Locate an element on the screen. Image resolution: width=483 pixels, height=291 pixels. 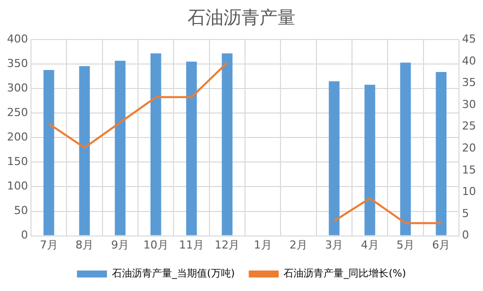
x-tick-label: 7月 is located at coordinates (49, 245).